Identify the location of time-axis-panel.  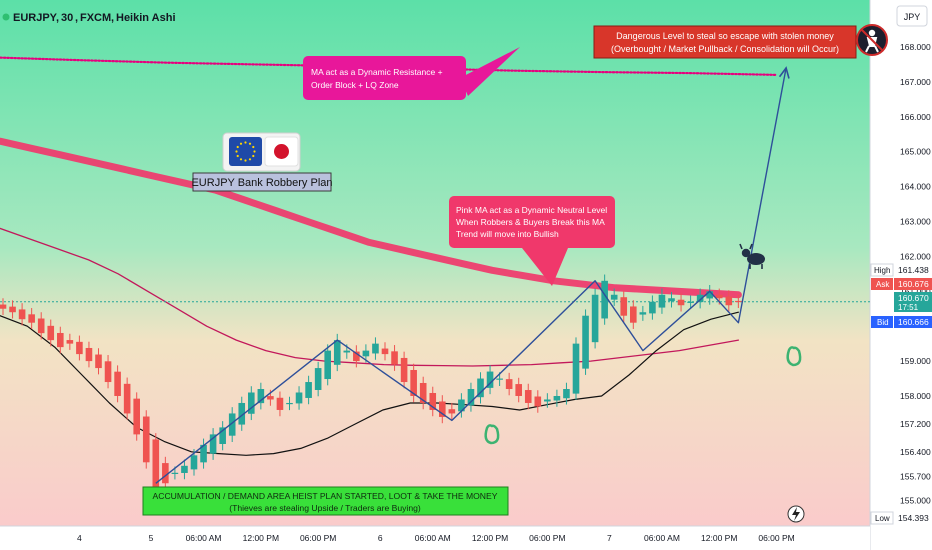
(435, 538).